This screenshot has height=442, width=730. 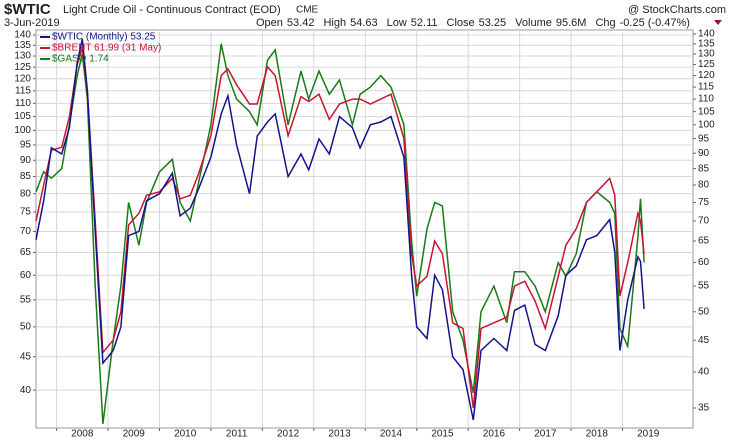 I want to click on y-tick-label: 140, so click(x=22, y=35).